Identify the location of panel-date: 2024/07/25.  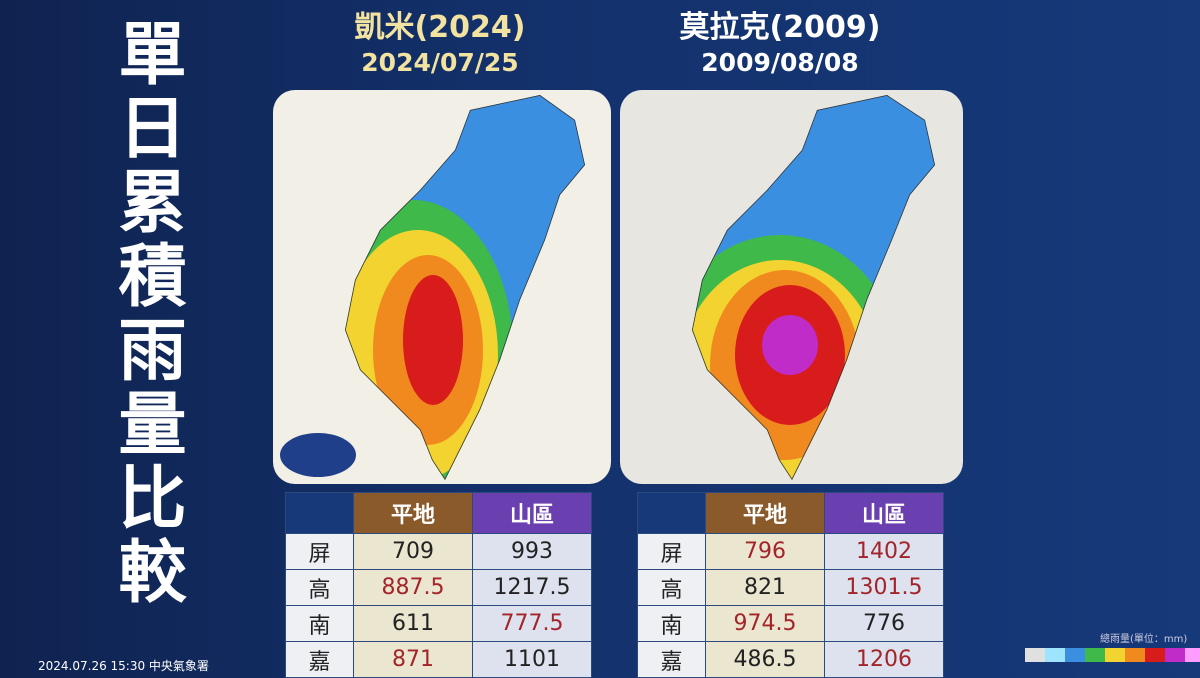
(440, 62).